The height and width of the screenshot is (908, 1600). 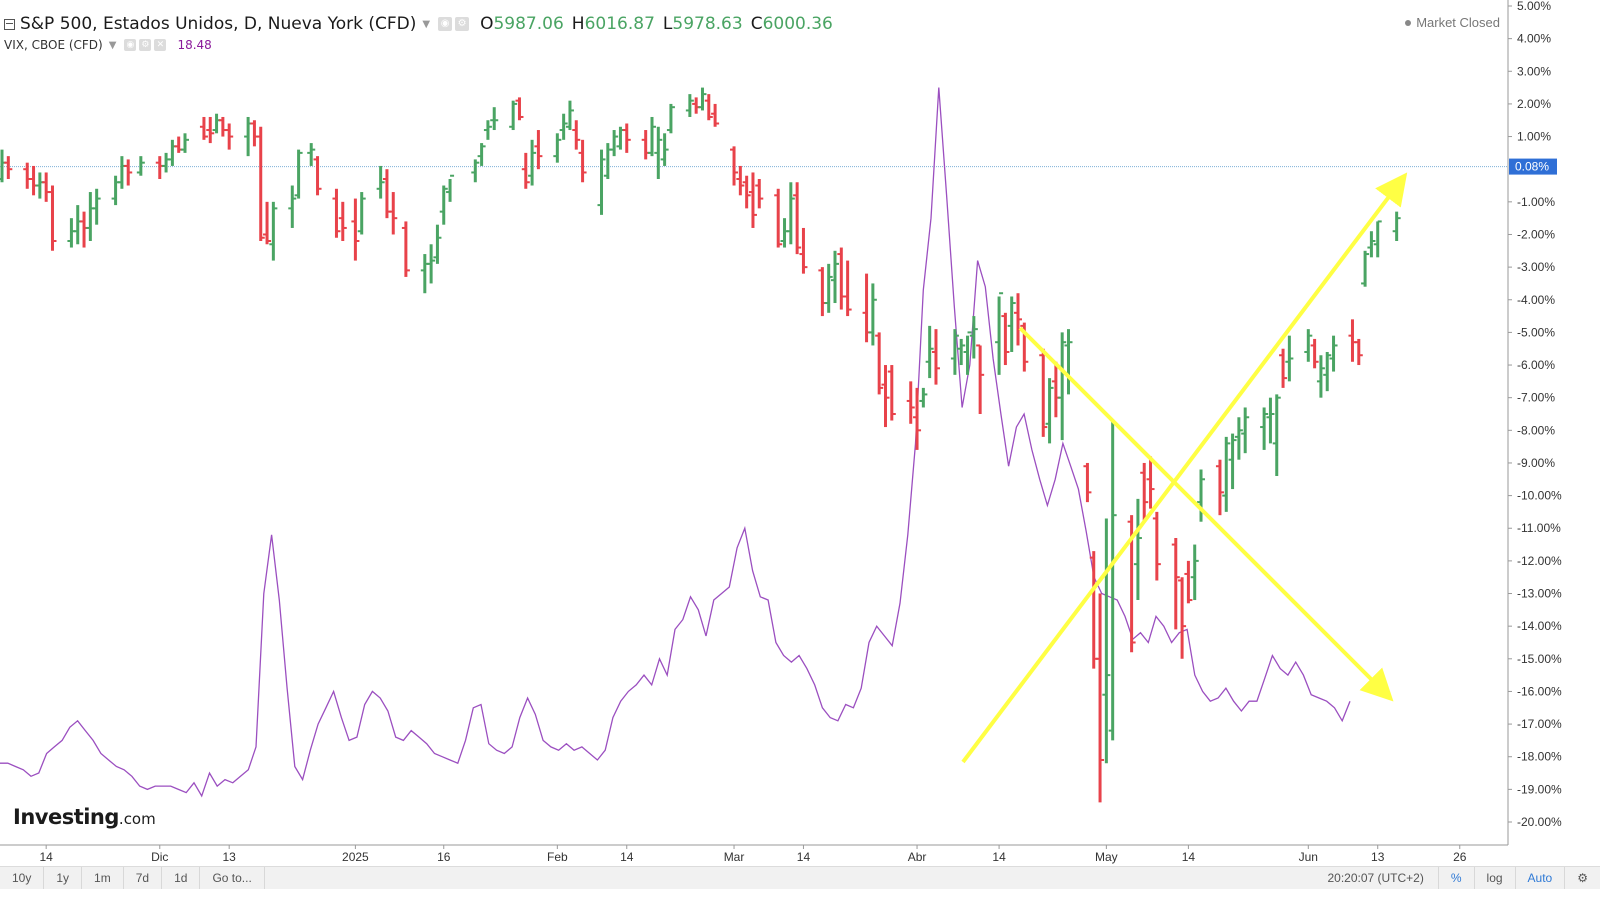 What do you see at coordinates (194, 45) in the screenshot?
I see `vix-value: 18.48` at bounding box center [194, 45].